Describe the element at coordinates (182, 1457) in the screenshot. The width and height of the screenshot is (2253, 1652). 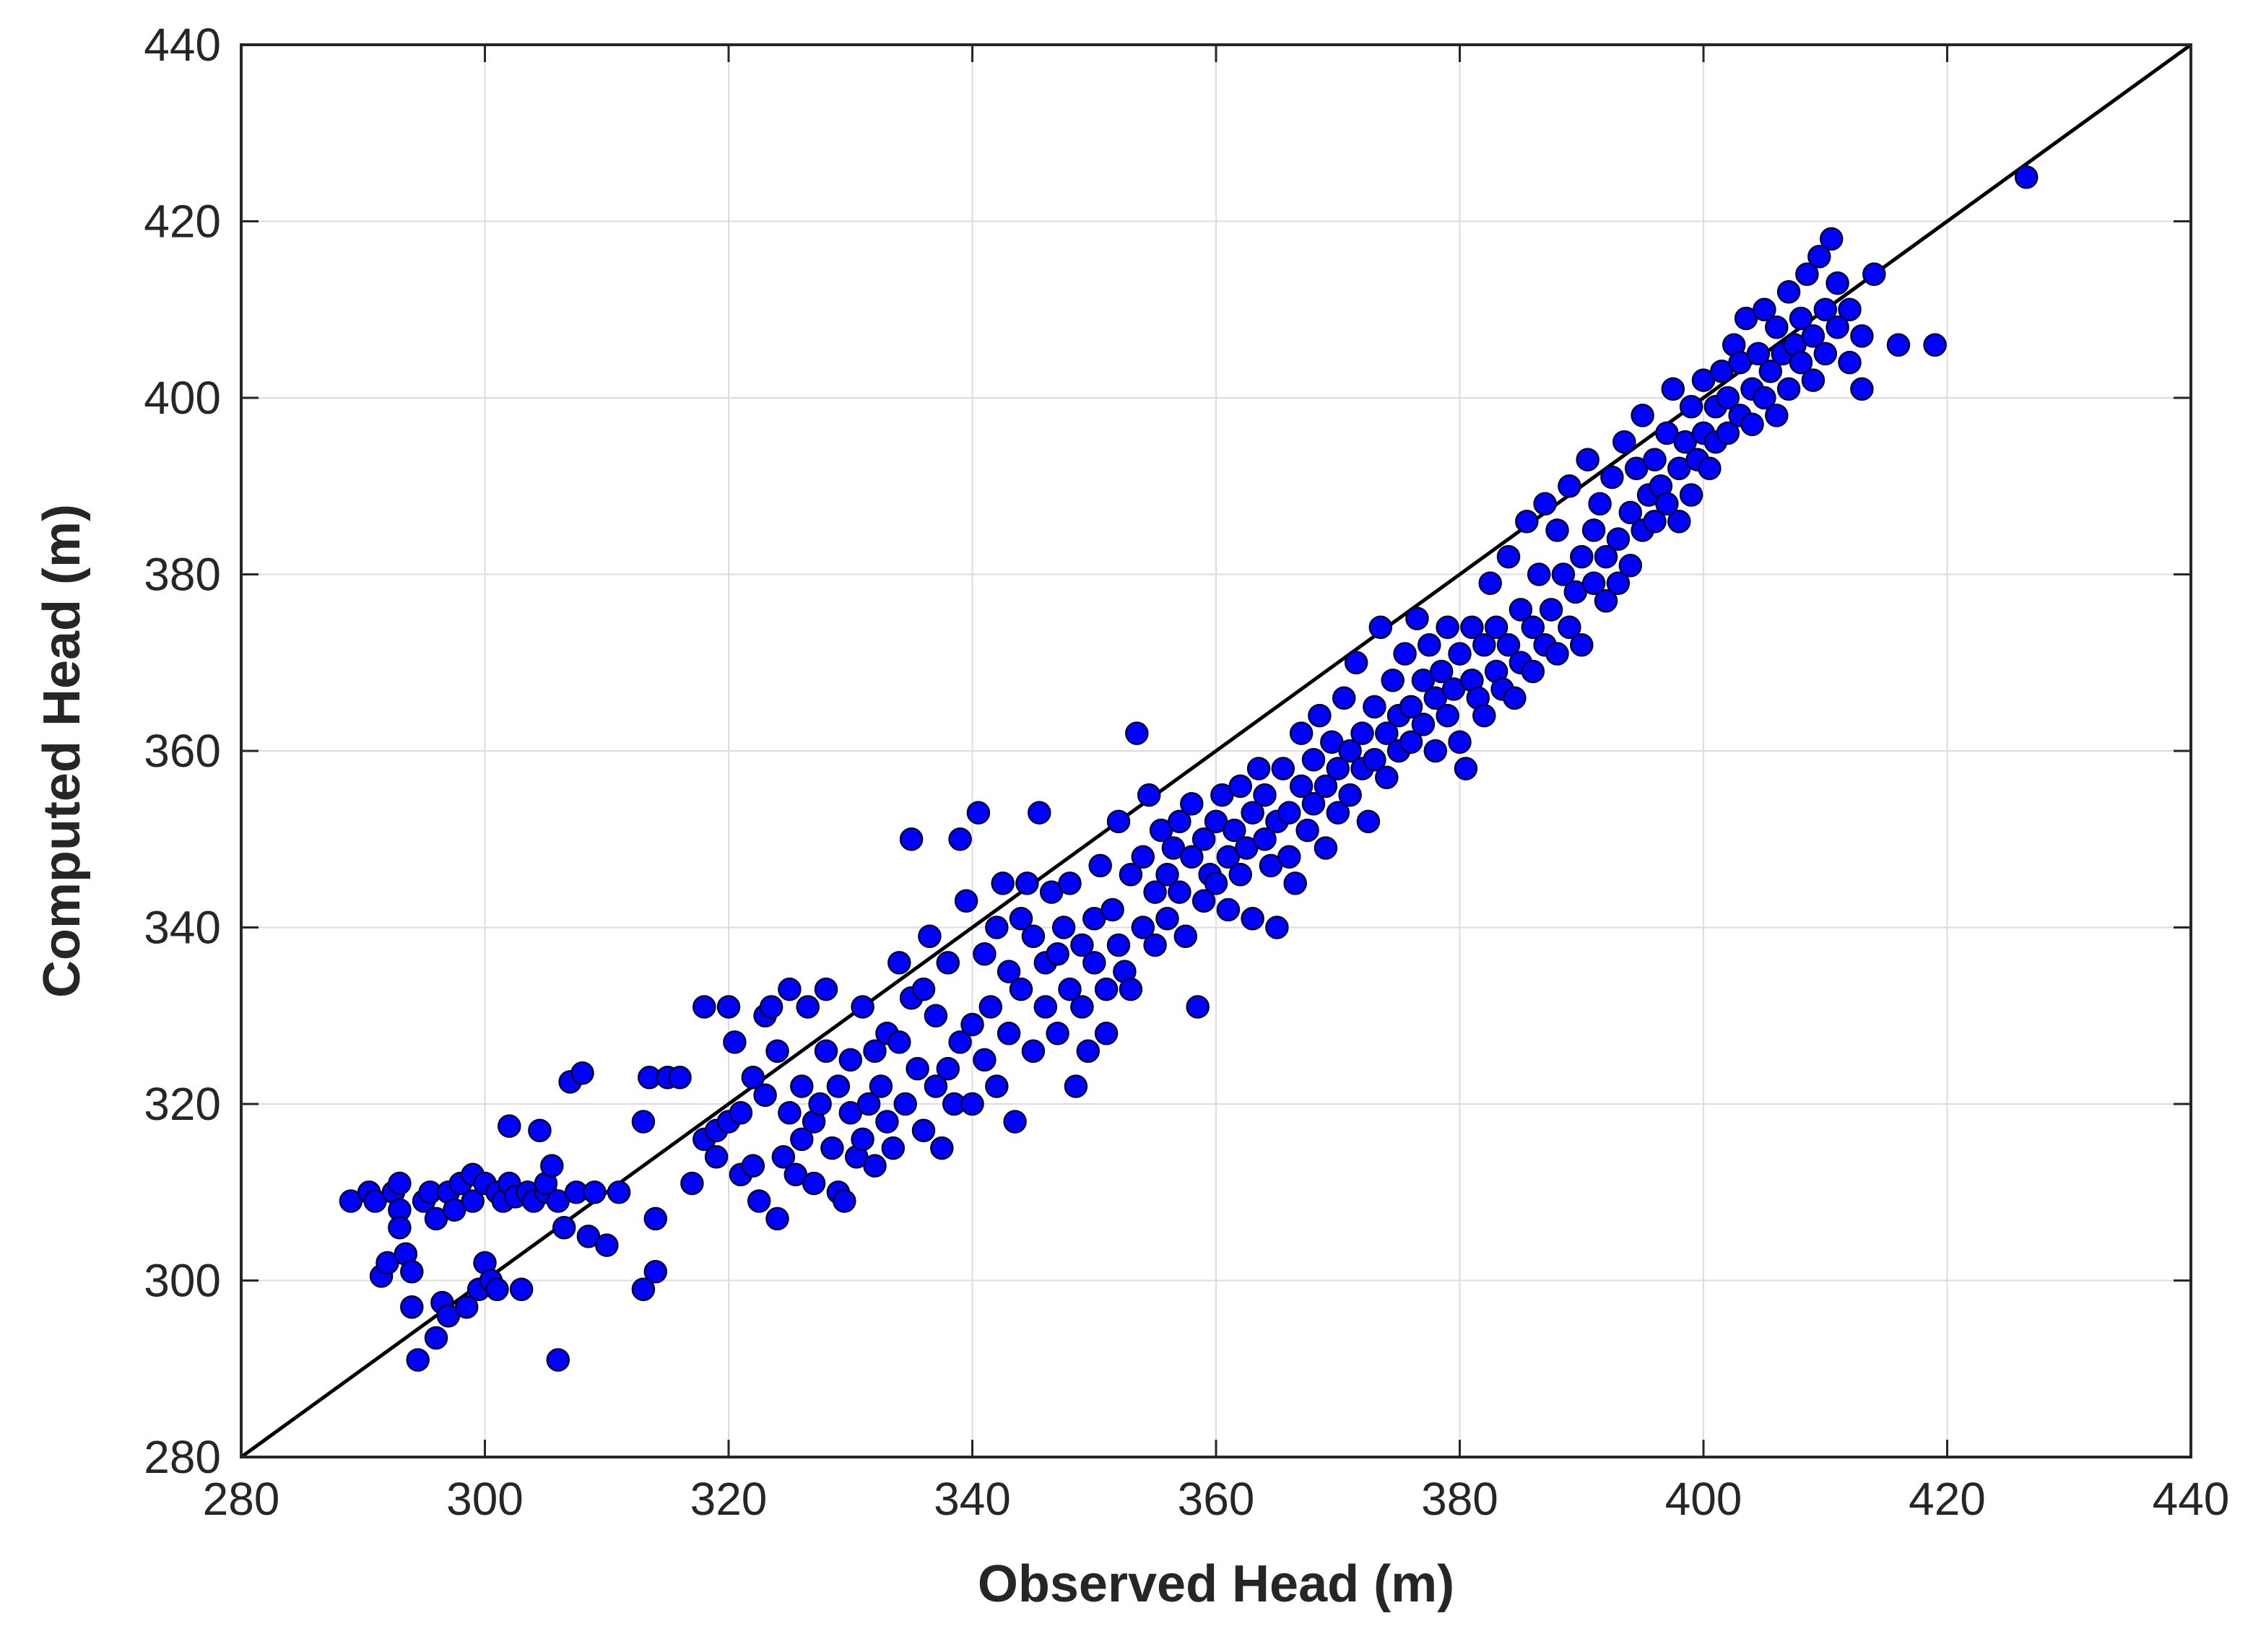
I see `y-tick-label: 280` at that location.